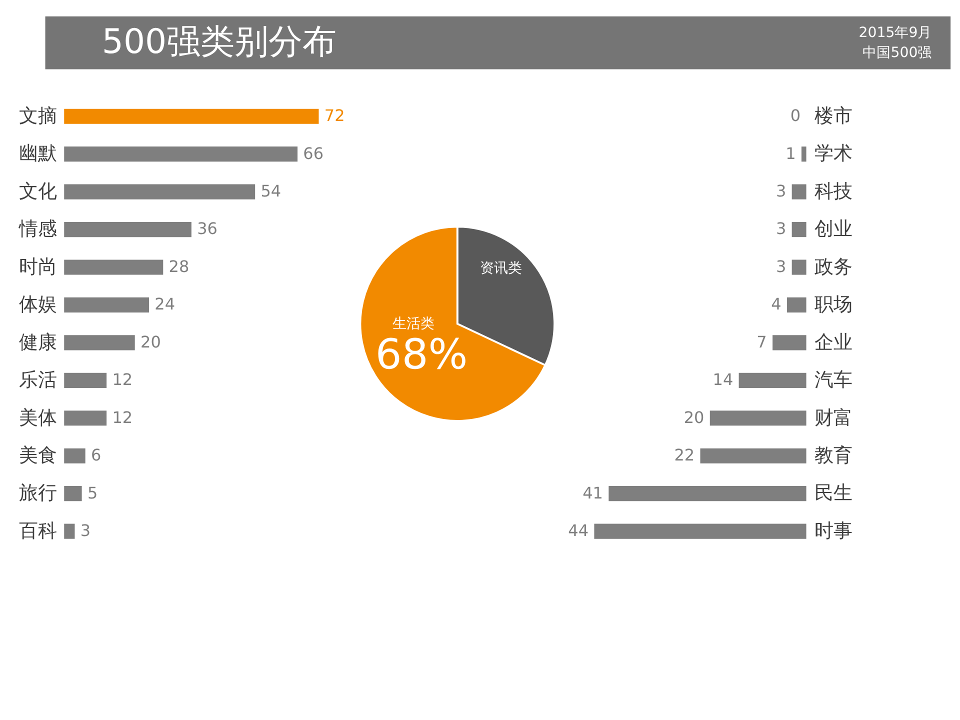  What do you see at coordinates (578, 530) in the screenshot?
I see `data-label: 44` at bounding box center [578, 530].